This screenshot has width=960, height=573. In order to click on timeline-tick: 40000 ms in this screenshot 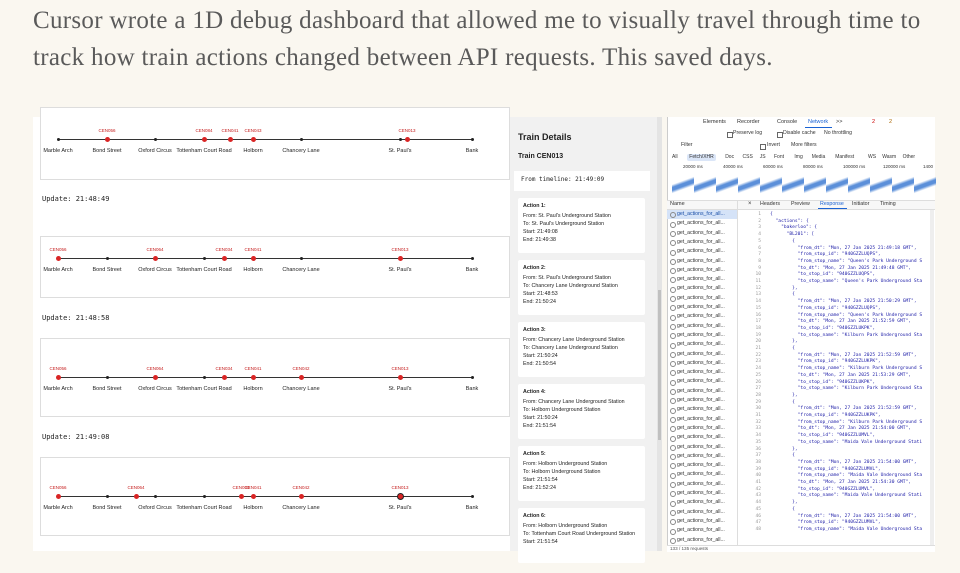, I will do `click(733, 166)`.